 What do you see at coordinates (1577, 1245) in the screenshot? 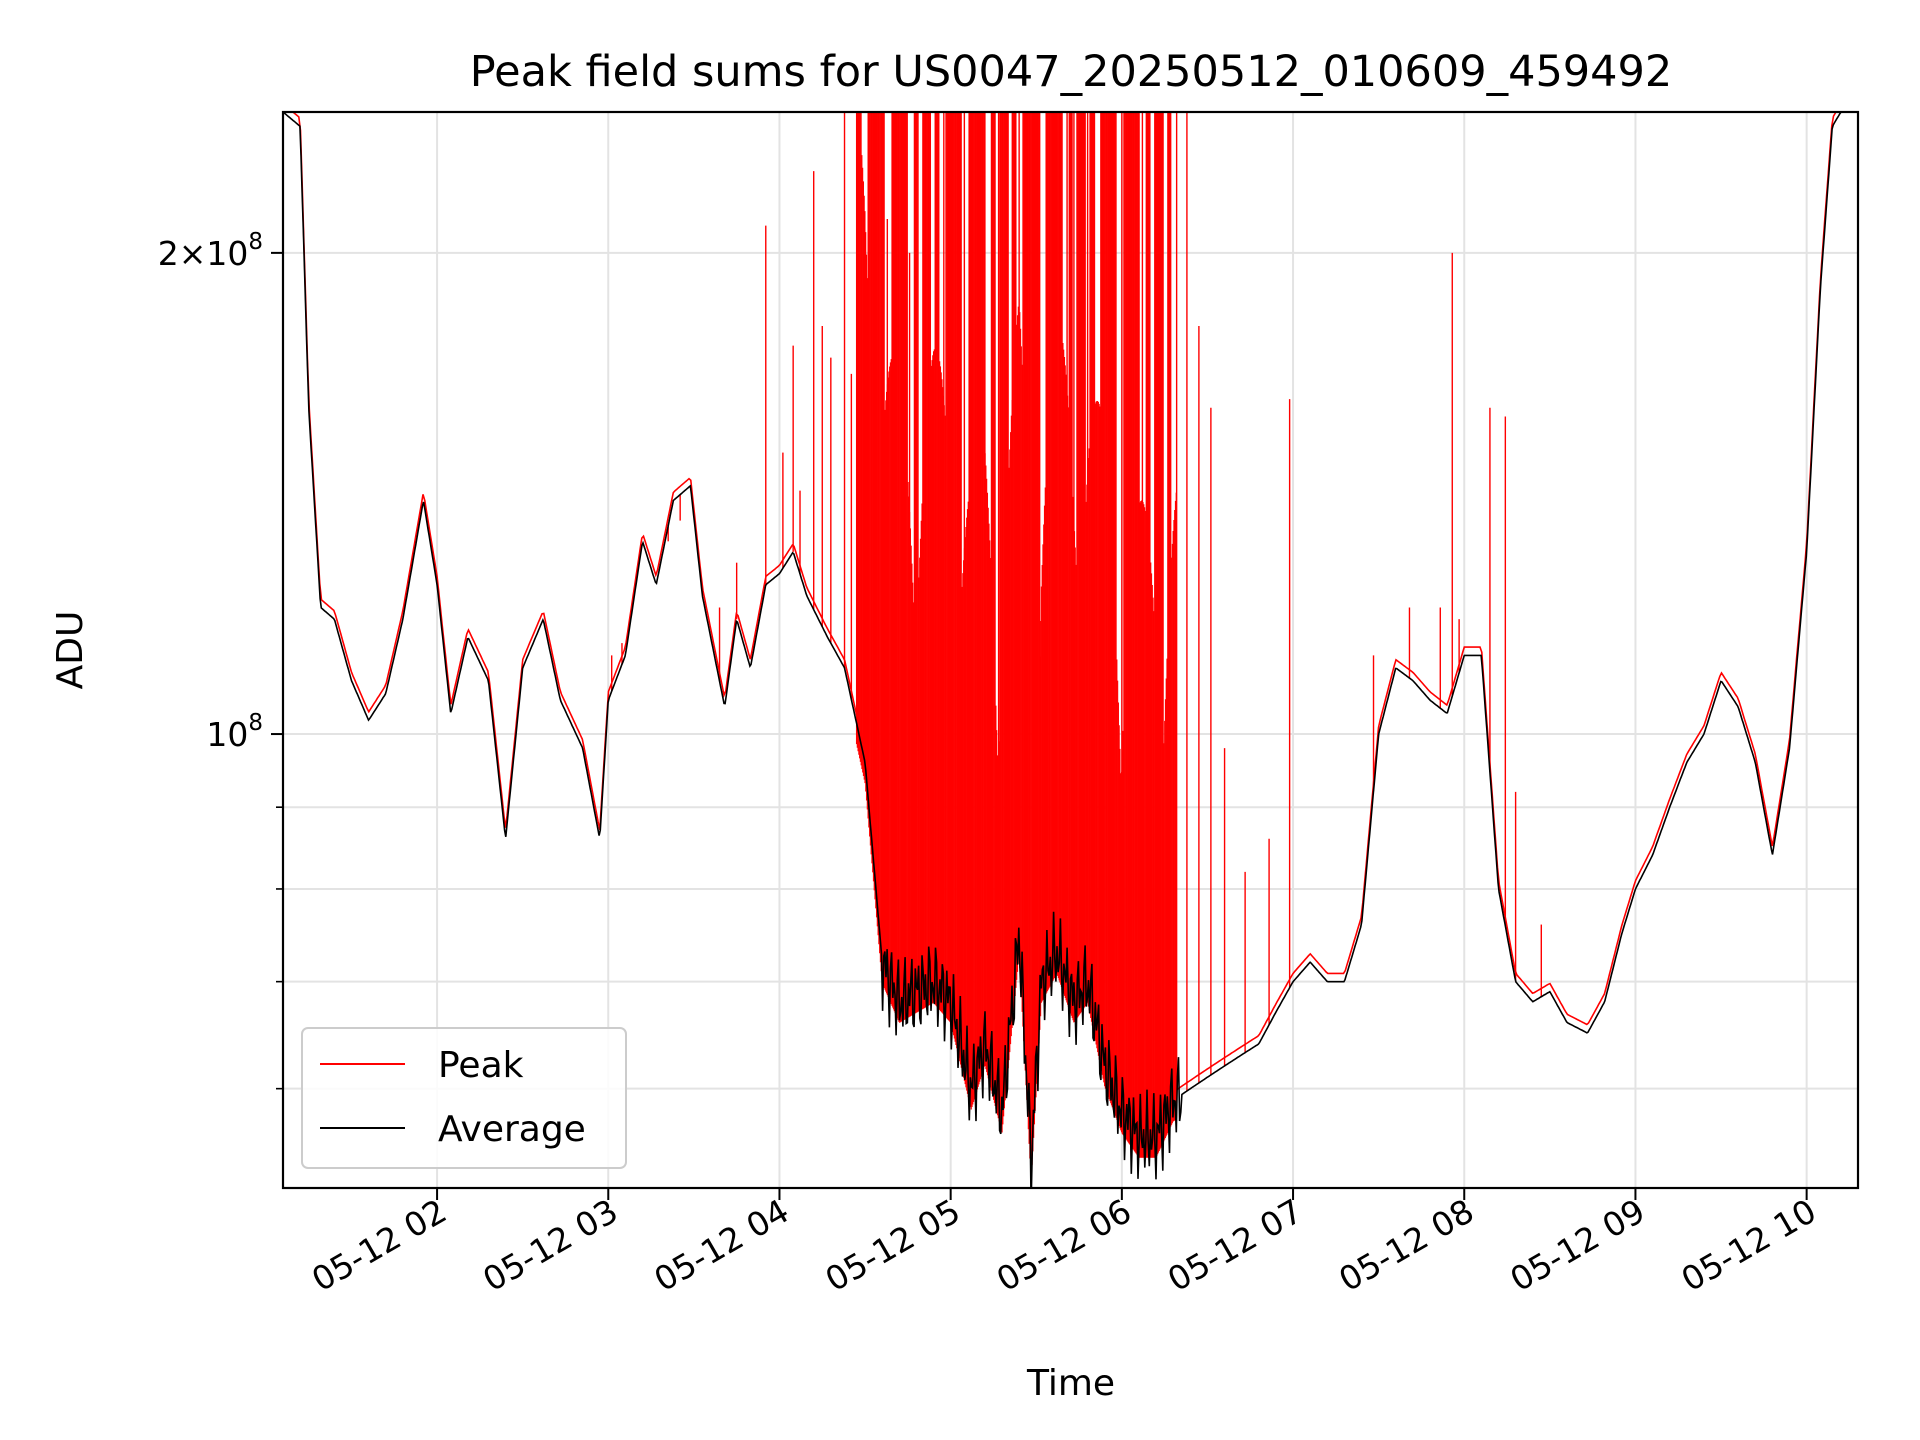
I see `x-tick-label: 05-12 09` at bounding box center [1577, 1245].